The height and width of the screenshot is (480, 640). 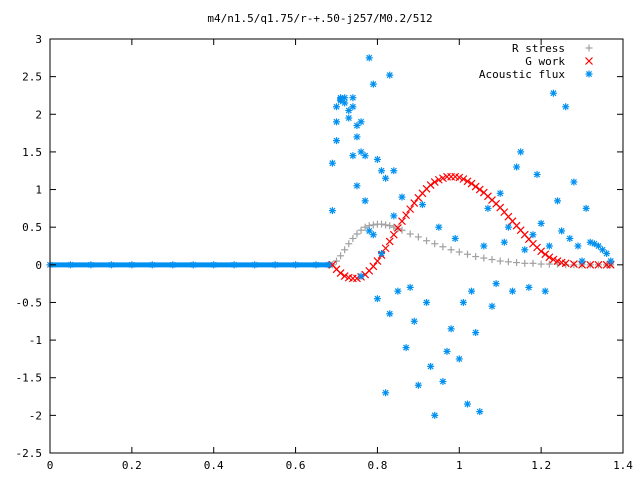 I want to click on y-tick-label: -1.5, so click(x=29, y=378).